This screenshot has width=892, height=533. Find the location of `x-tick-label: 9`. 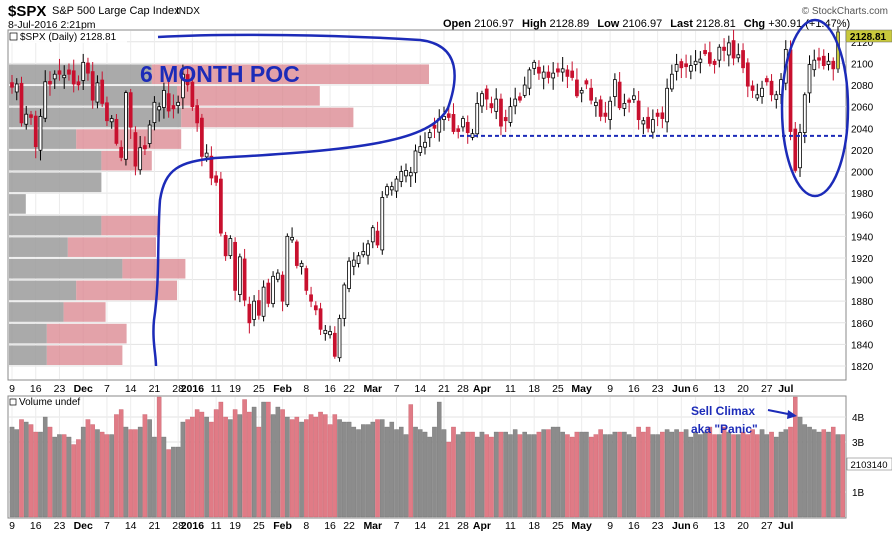

x-tick-label: 9 is located at coordinates (12, 526).